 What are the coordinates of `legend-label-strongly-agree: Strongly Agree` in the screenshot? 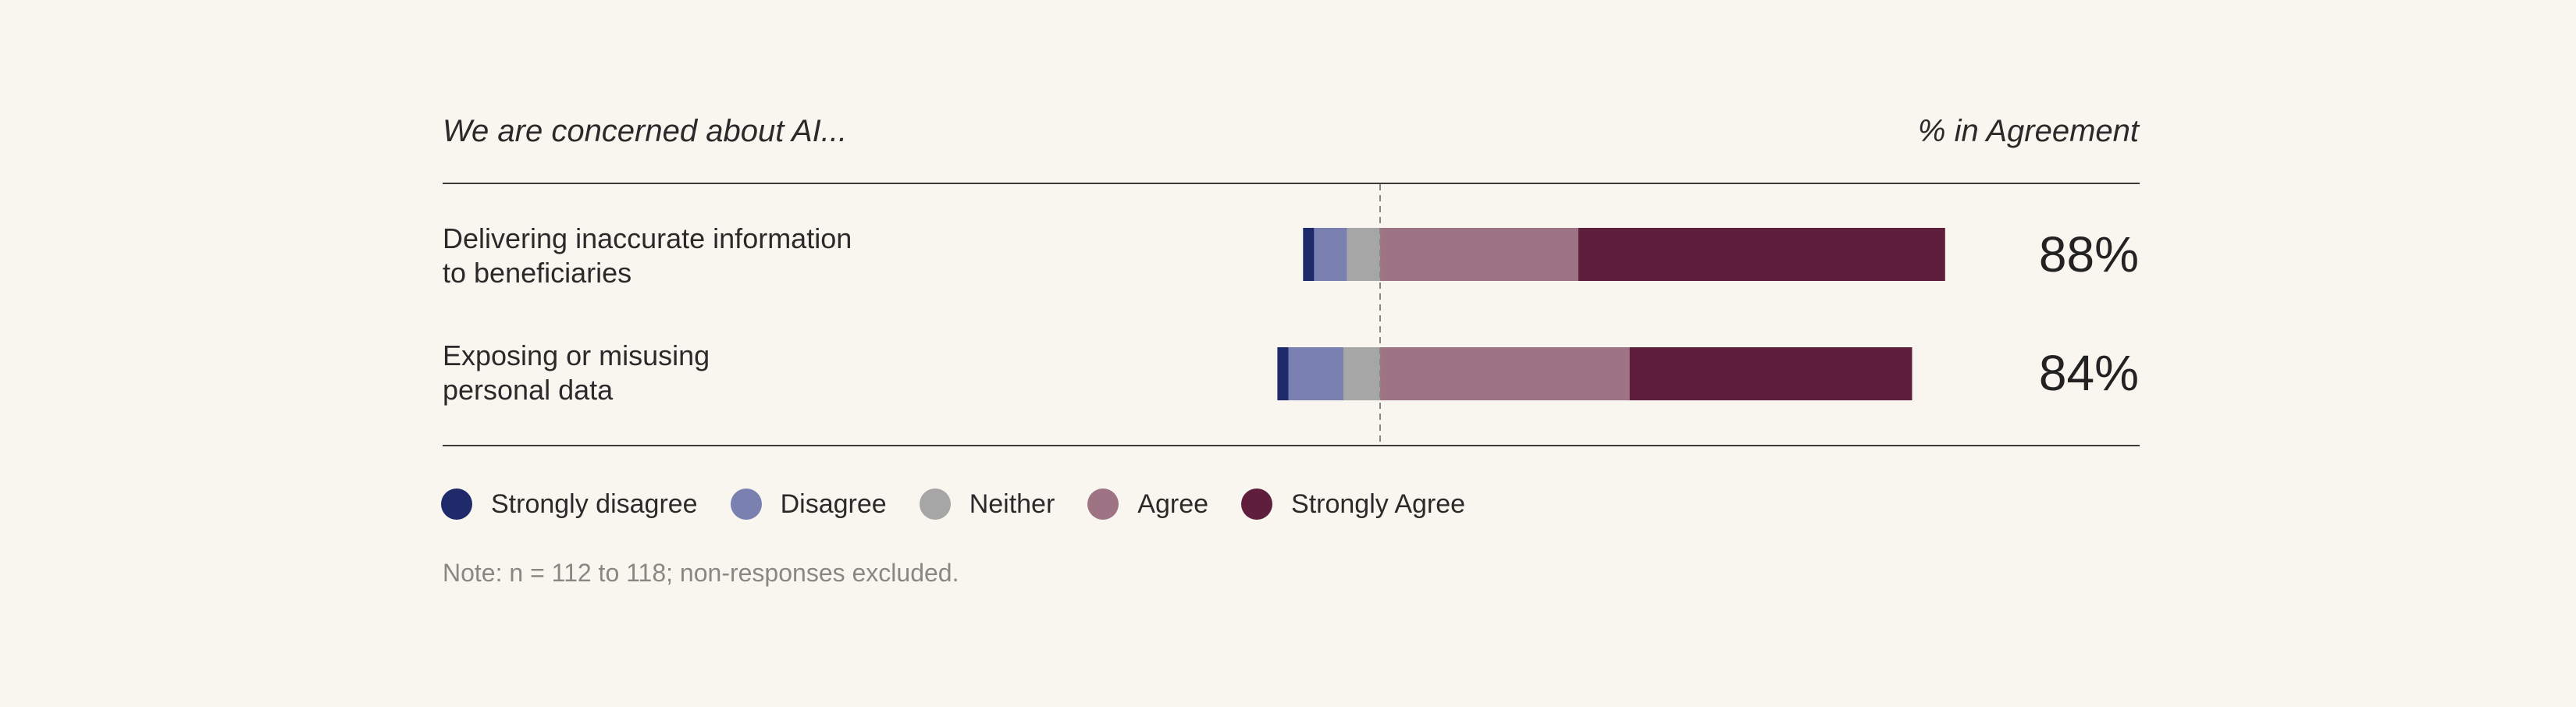 It's located at (1378, 504).